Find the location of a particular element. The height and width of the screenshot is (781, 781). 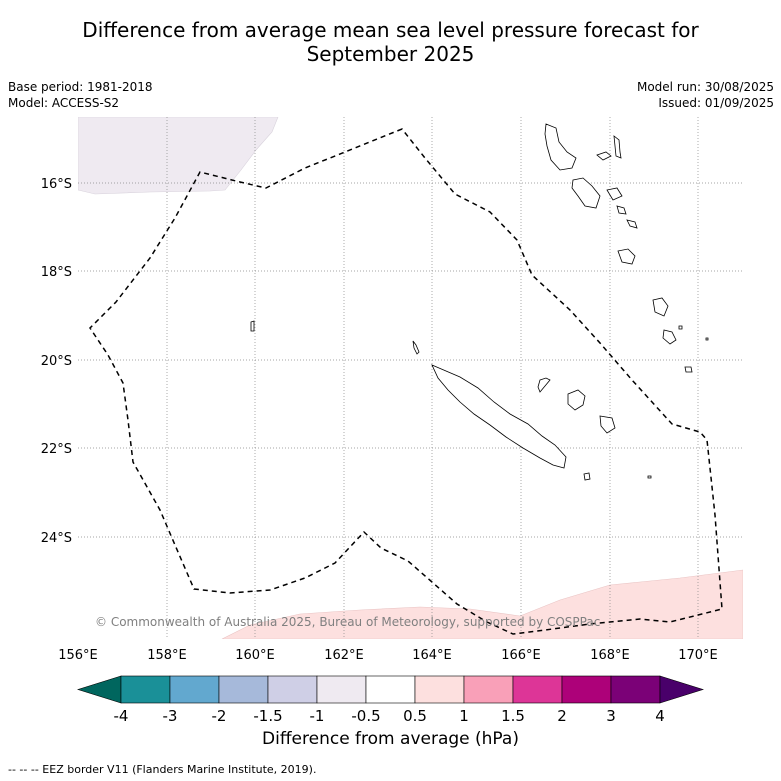

belep-islands is located at coordinates (416, 347).